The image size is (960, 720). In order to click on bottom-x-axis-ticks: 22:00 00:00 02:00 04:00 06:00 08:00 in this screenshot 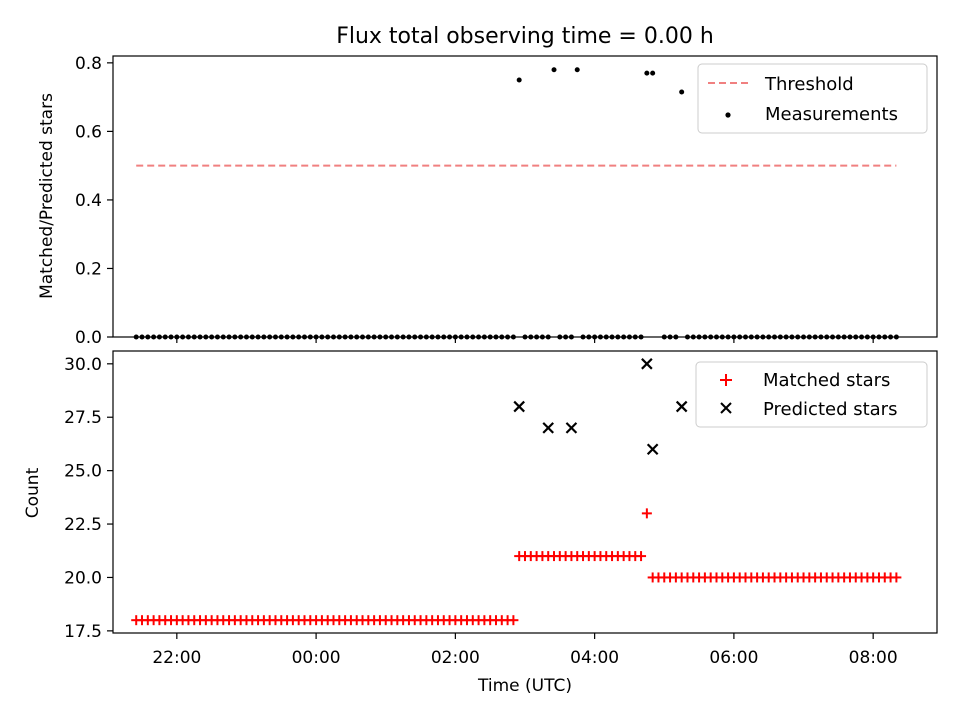, I will do `click(525, 650)`.